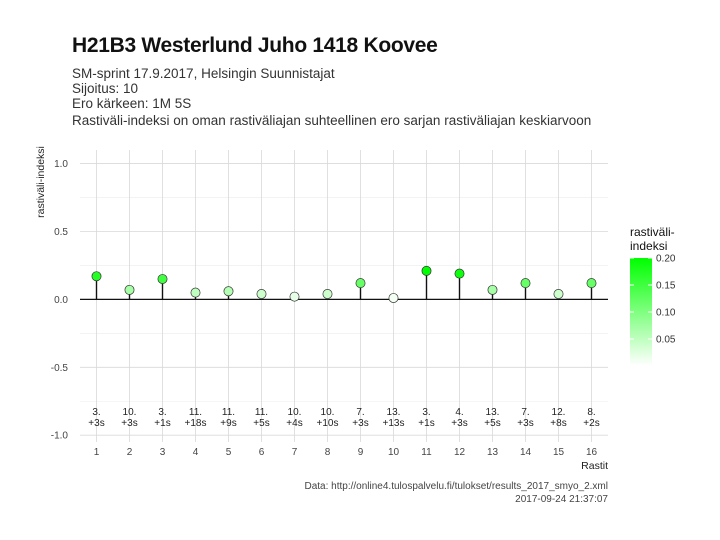  What do you see at coordinates (591, 412) in the screenshot?
I see `rank-label: 8.` at bounding box center [591, 412].